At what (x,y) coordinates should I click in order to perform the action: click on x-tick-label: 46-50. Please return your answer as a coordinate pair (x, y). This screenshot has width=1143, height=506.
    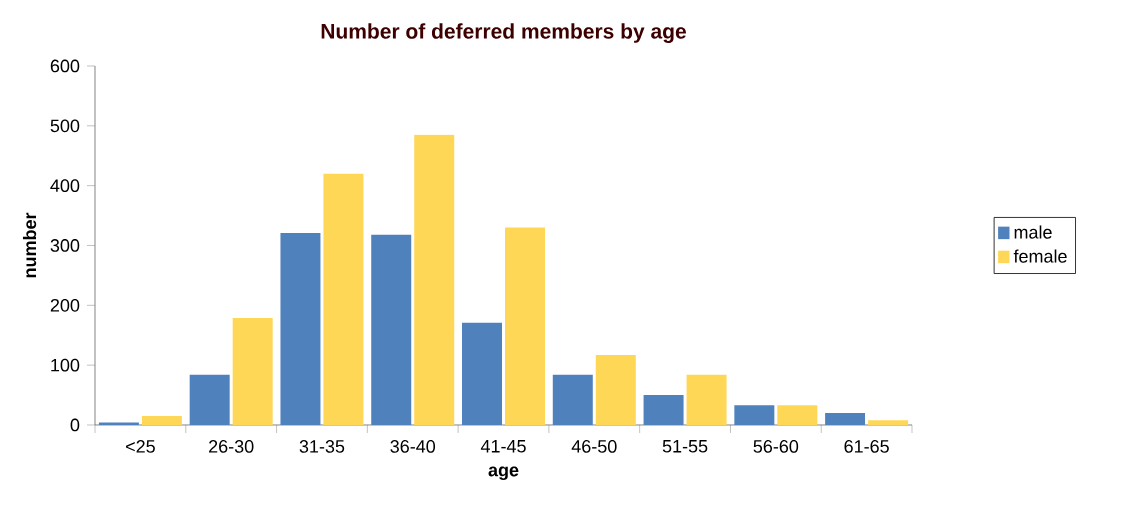
    Looking at the image, I should click on (594, 446).